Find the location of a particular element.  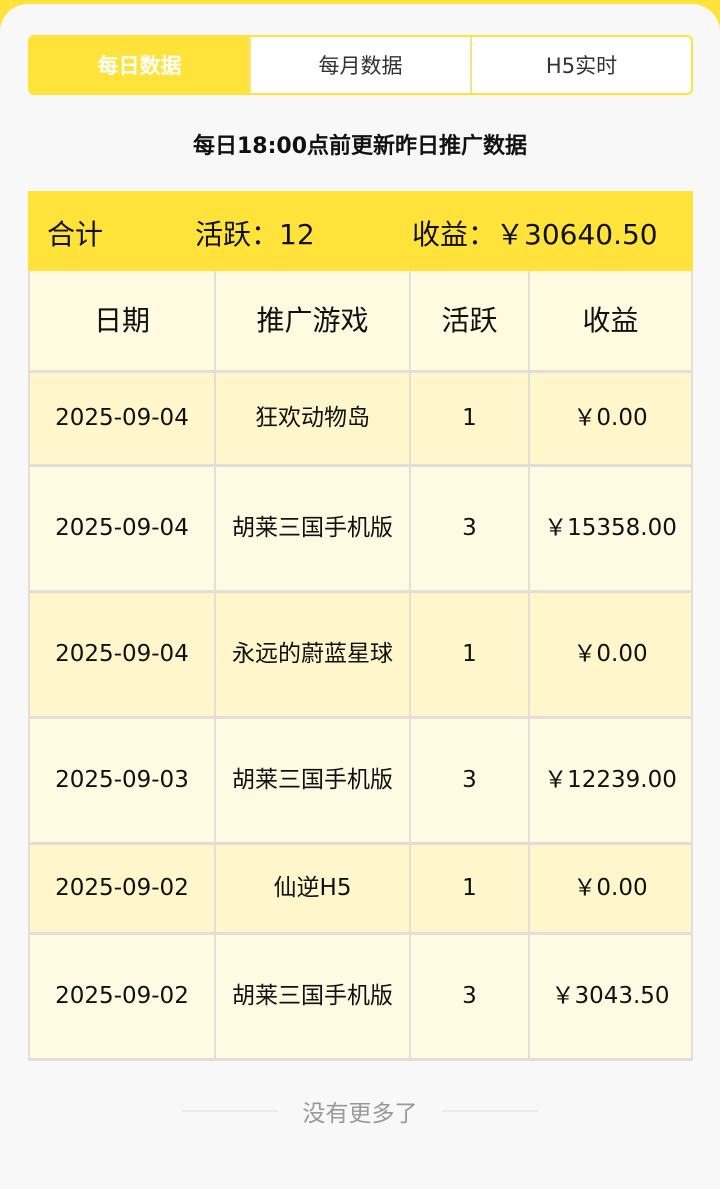

table-row: 2025-09-02 胡莱三国手机版 3 ￥3043.50 is located at coordinates (360, 998).